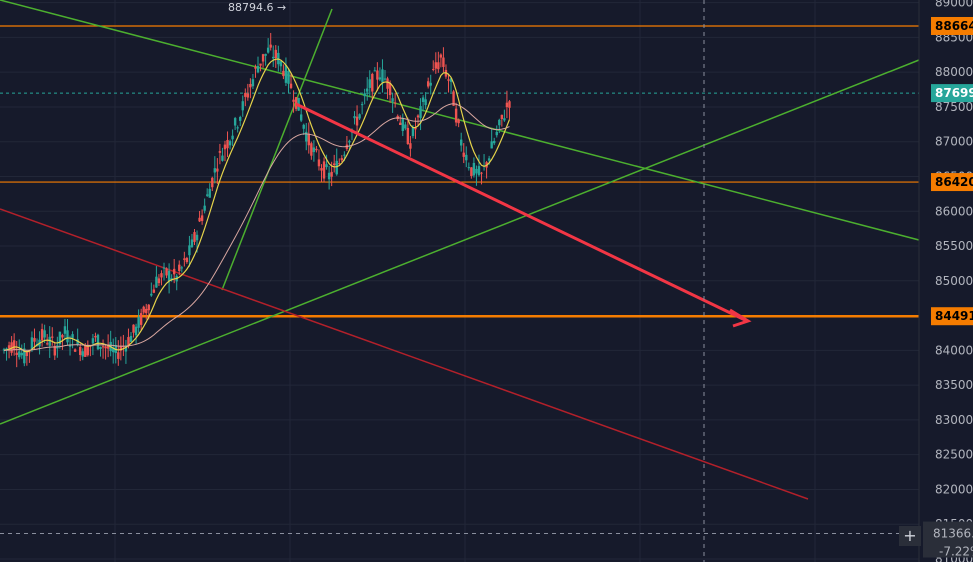 The image size is (973, 562). What do you see at coordinates (954, 5) in the screenshot?
I see `price-tick-label: 89000.0` at bounding box center [954, 5].